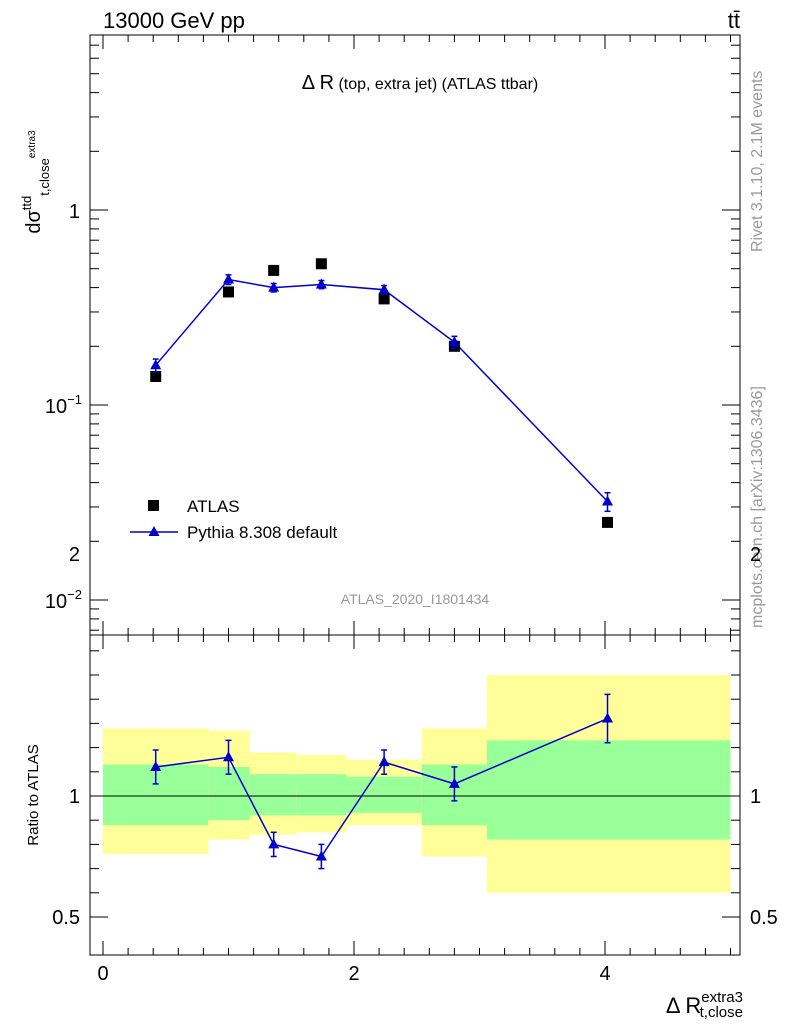 The image size is (786, 1024). What do you see at coordinates (318, 83) in the screenshot?
I see `main-title-delta-r: Δ R` at bounding box center [318, 83].